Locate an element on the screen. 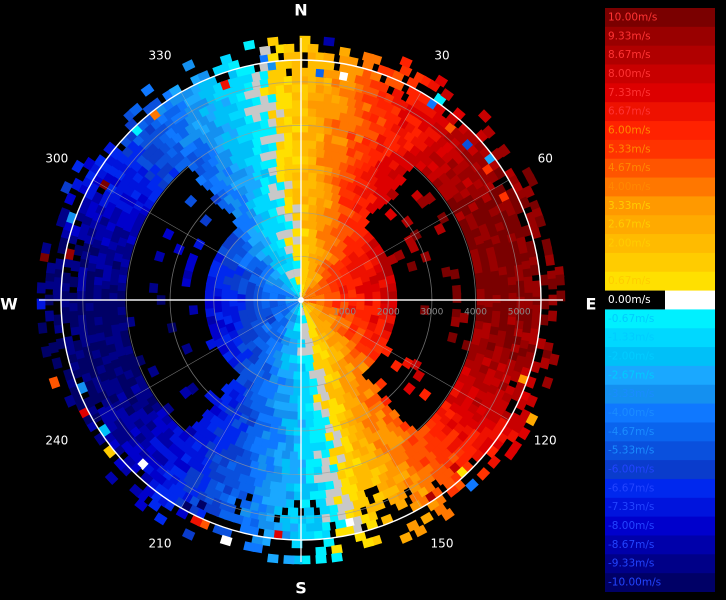 The height and width of the screenshot is (600, 726). colorbar-label: 7.33m/s is located at coordinates (629, 93).